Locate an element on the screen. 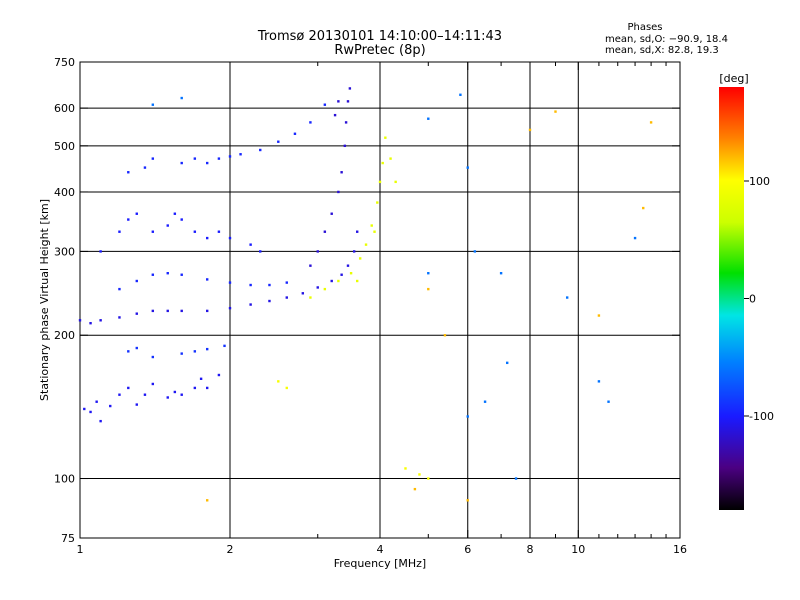  phases-heading: Phases is located at coordinates (644, 27).